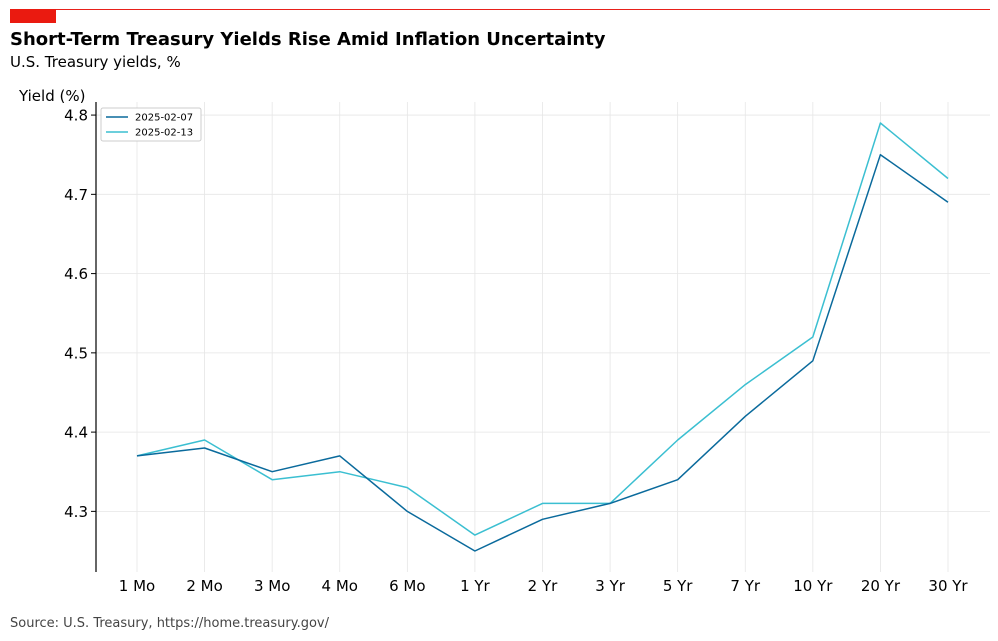  Describe the element at coordinates (543, 586) in the screenshot. I see `x-tick-label: 2 Yr` at that location.